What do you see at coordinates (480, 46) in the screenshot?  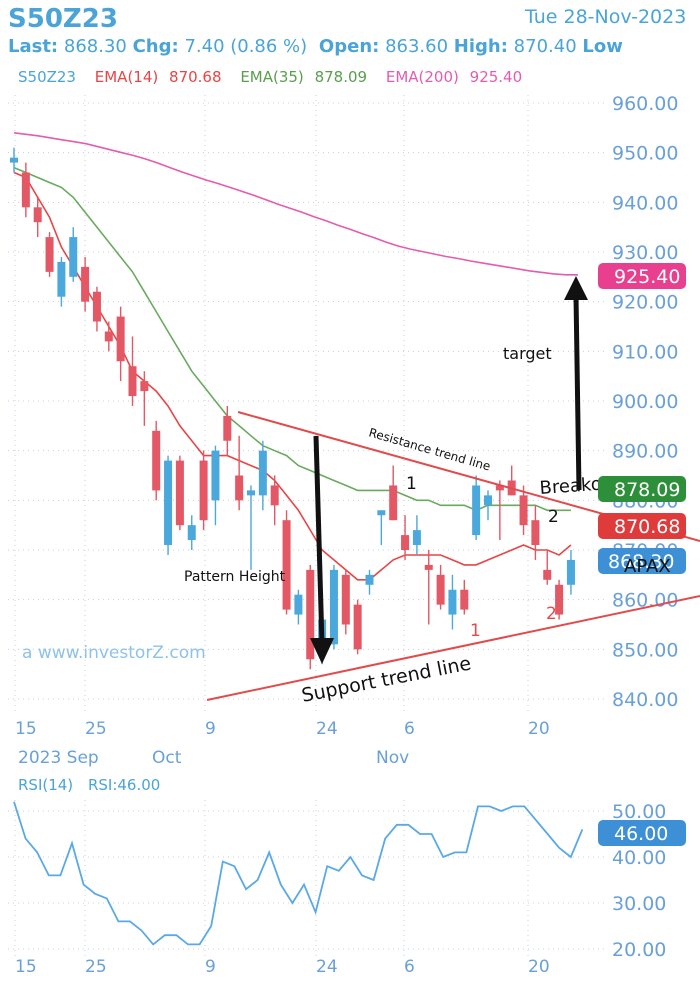 I see `high-label: High:` at bounding box center [480, 46].